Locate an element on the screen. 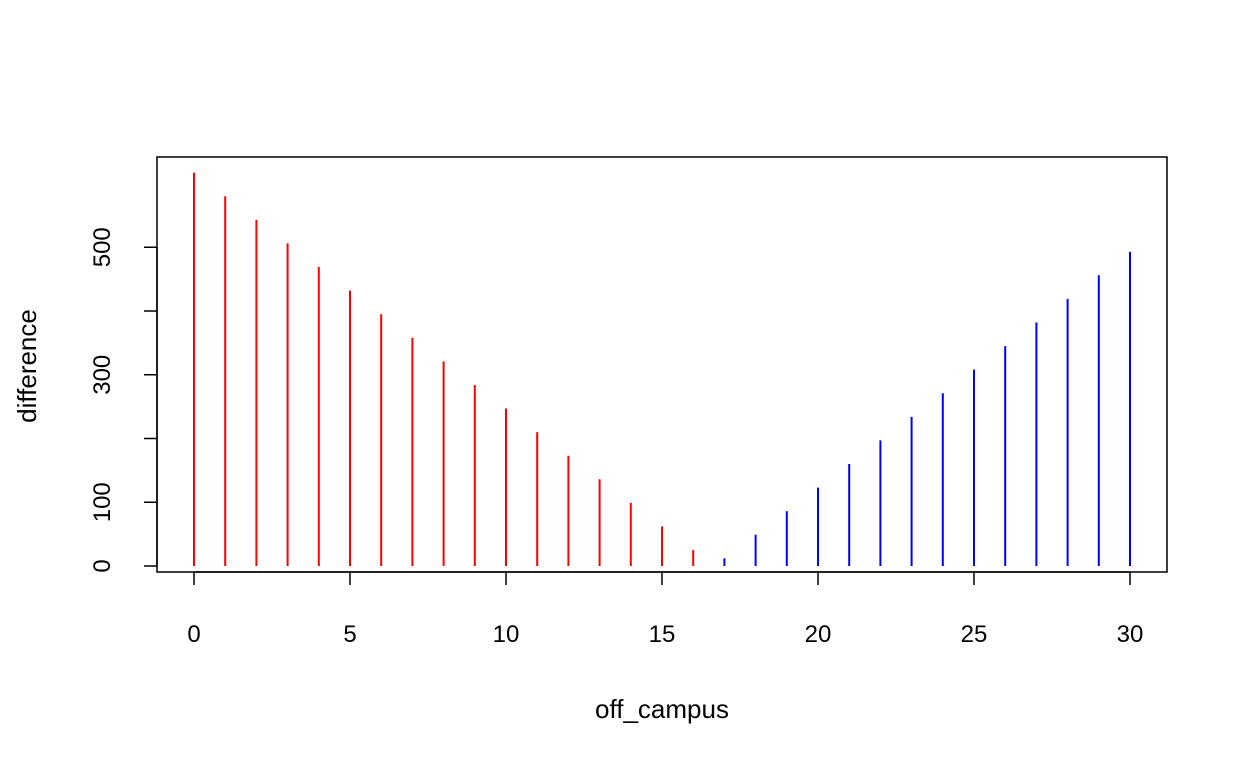  x-tick-label-5: 5 is located at coordinates (349, 634).